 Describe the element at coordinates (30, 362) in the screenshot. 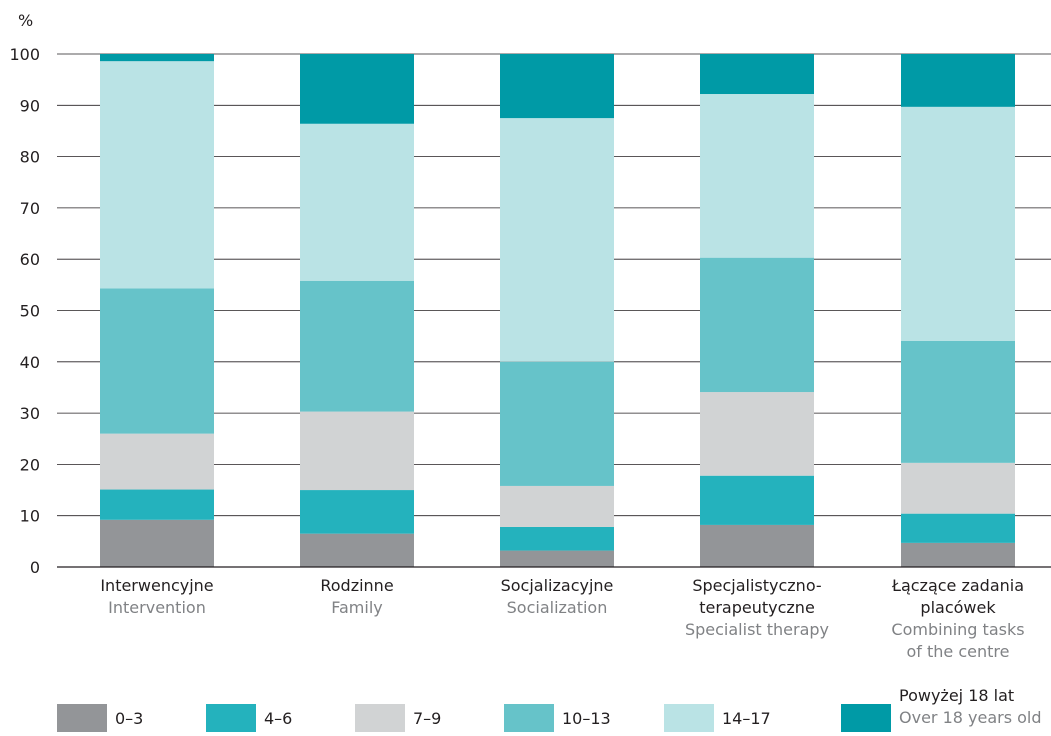

I see `y-tick-label: 40` at that location.